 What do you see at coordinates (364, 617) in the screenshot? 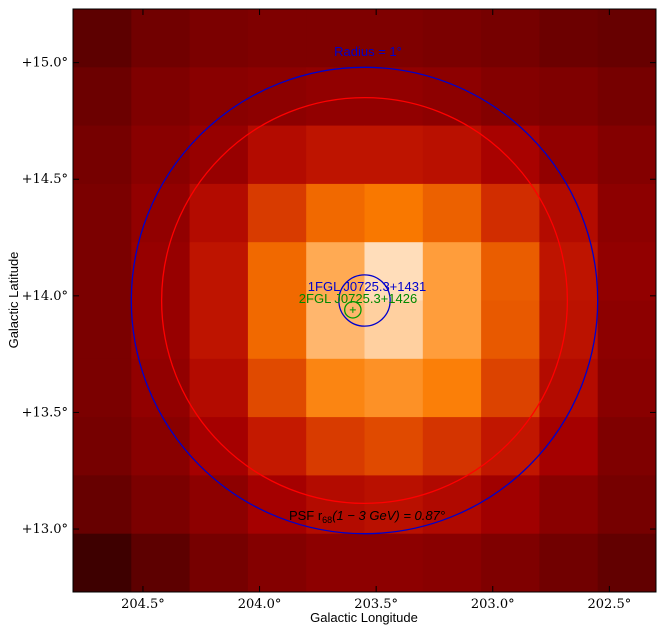
I see `x-axis-label: Galactic Longitude` at bounding box center [364, 617].